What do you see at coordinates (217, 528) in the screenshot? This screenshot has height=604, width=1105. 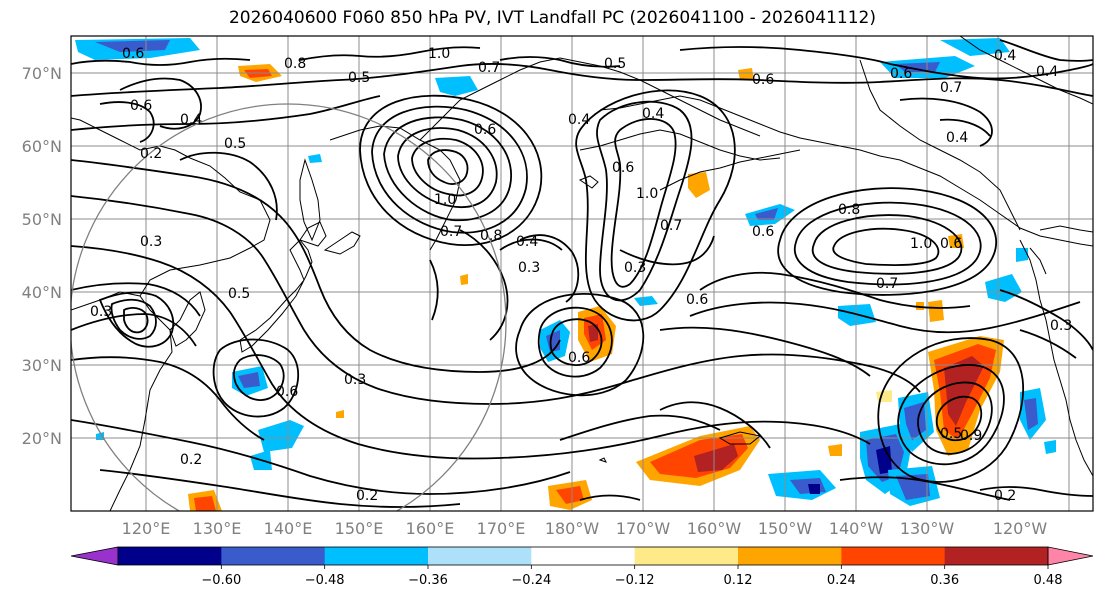 I see `lon-label: 130°E` at bounding box center [217, 528].